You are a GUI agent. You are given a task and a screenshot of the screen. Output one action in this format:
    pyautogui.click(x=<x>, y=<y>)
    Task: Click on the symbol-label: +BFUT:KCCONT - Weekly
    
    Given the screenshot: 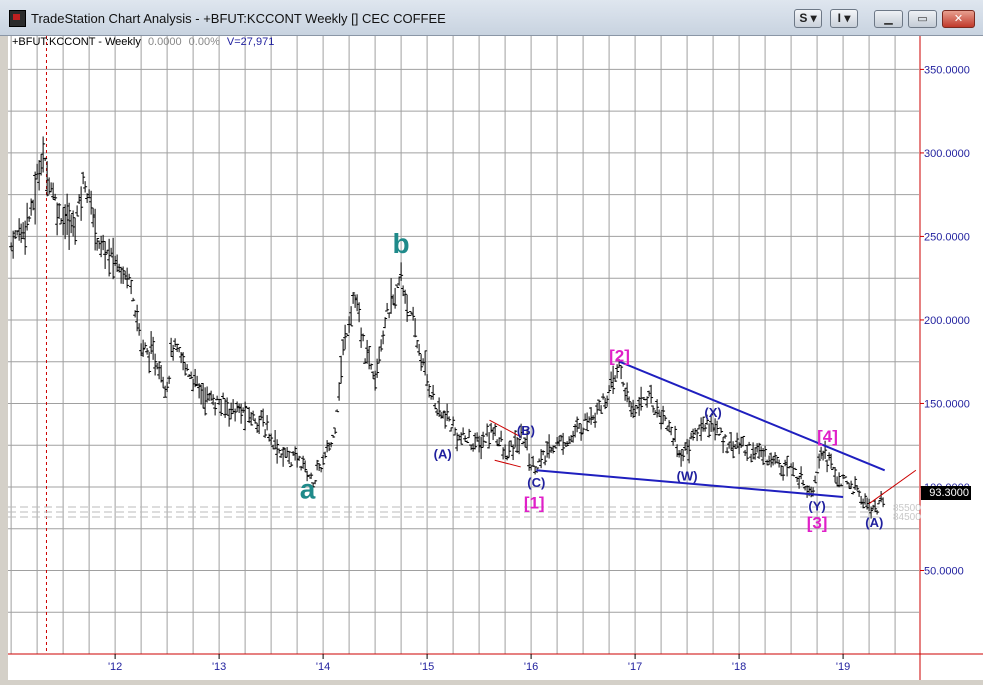 What is the action you would take?
    pyautogui.click(x=76, y=42)
    